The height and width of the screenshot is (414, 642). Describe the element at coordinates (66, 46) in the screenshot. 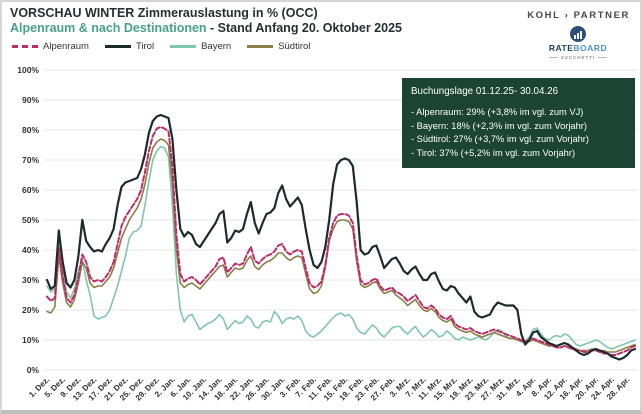

I see `legend-label: Alpenraum` at that location.